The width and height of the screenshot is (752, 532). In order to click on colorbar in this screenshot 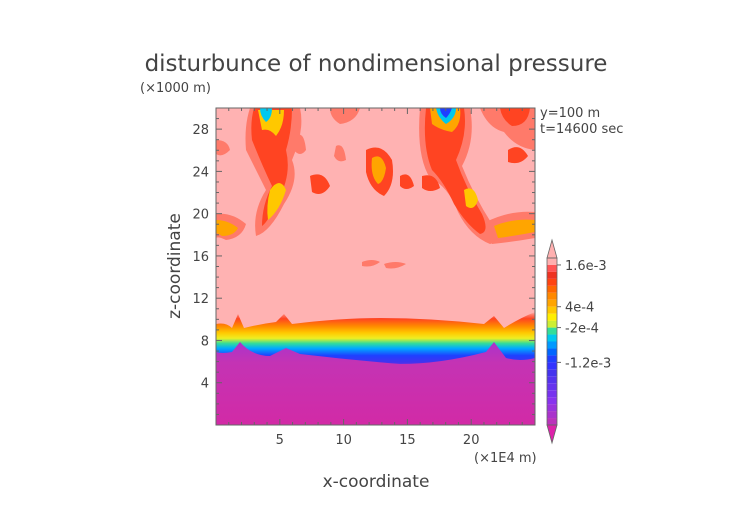, I will do `click(552, 341)`.